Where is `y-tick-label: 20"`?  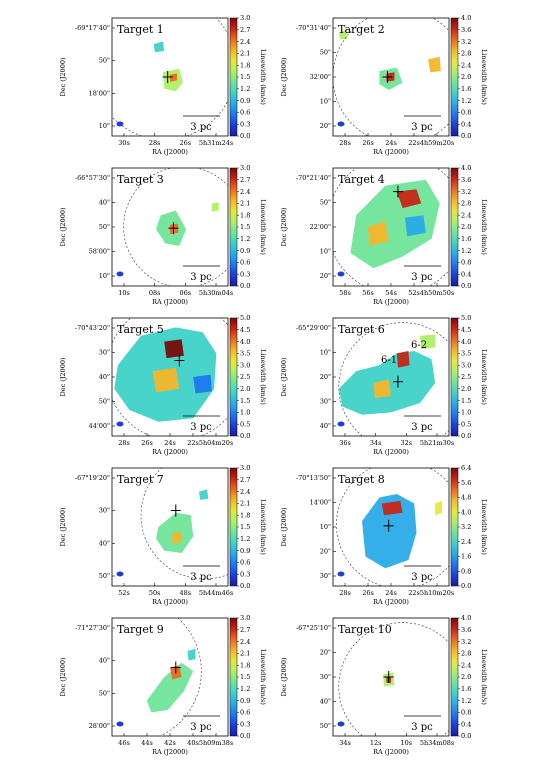
y-tick-label: 20" is located at coordinates (325, 276).